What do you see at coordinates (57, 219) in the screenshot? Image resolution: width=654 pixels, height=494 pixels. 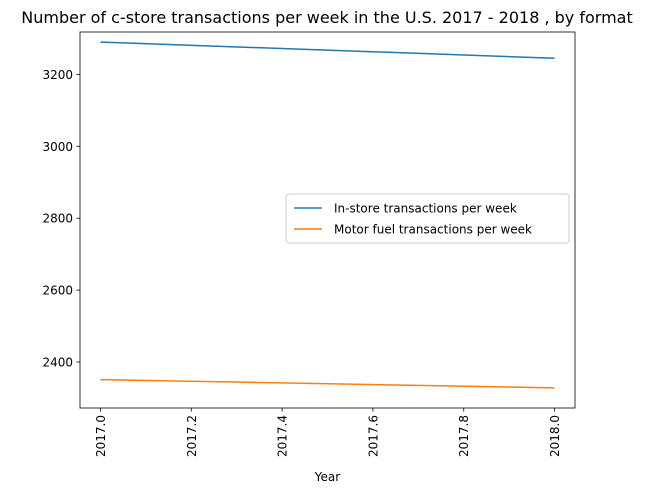 I see `y-tick-label: 2800` at bounding box center [57, 219].